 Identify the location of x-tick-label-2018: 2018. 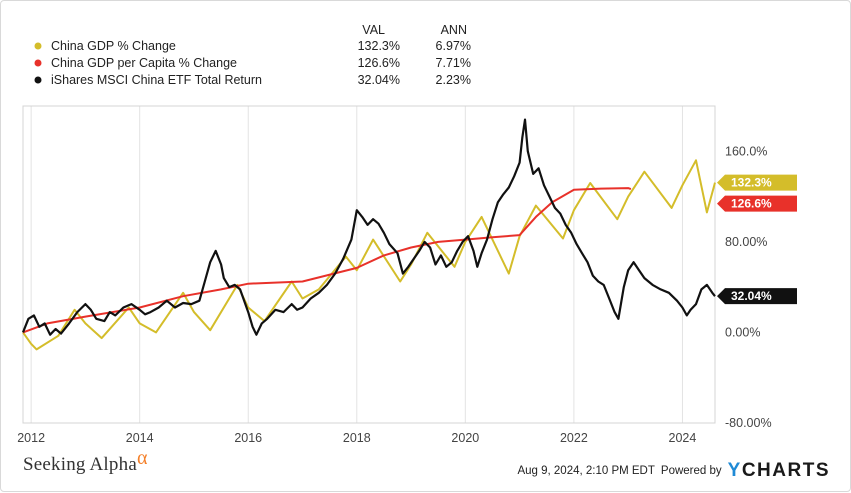
(357, 438).